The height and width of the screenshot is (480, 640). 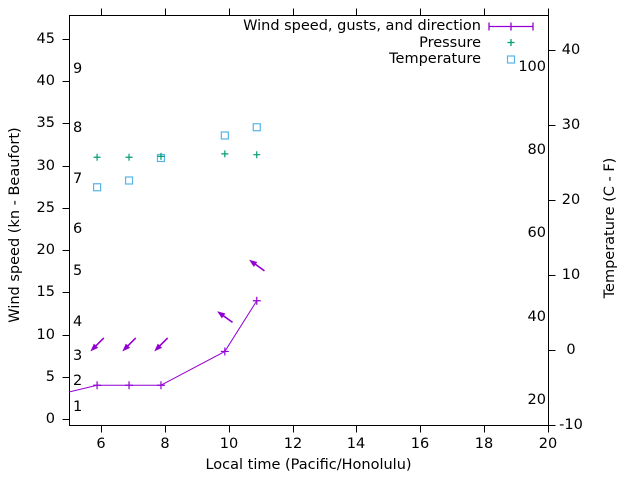 I want to click on time-axis-tick-label: 6, so click(x=101, y=444).